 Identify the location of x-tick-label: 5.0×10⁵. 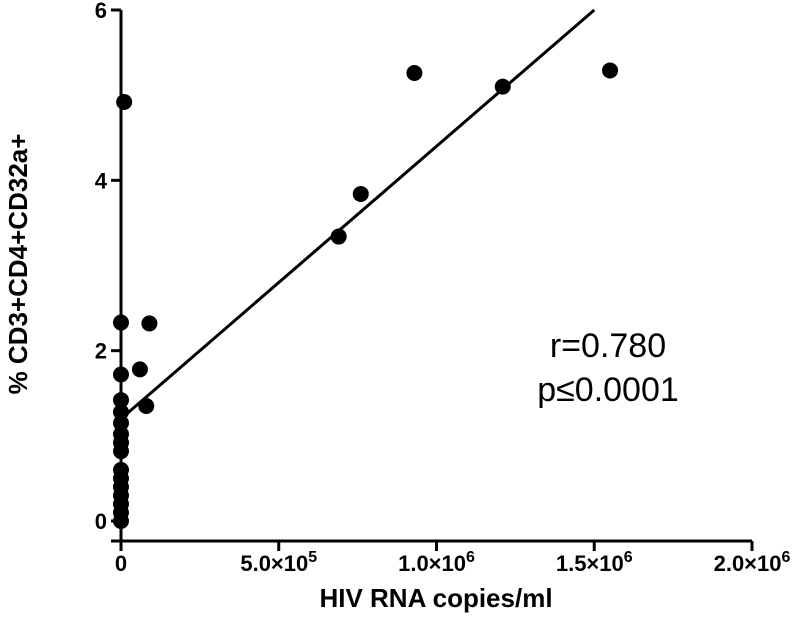
(278, 562).